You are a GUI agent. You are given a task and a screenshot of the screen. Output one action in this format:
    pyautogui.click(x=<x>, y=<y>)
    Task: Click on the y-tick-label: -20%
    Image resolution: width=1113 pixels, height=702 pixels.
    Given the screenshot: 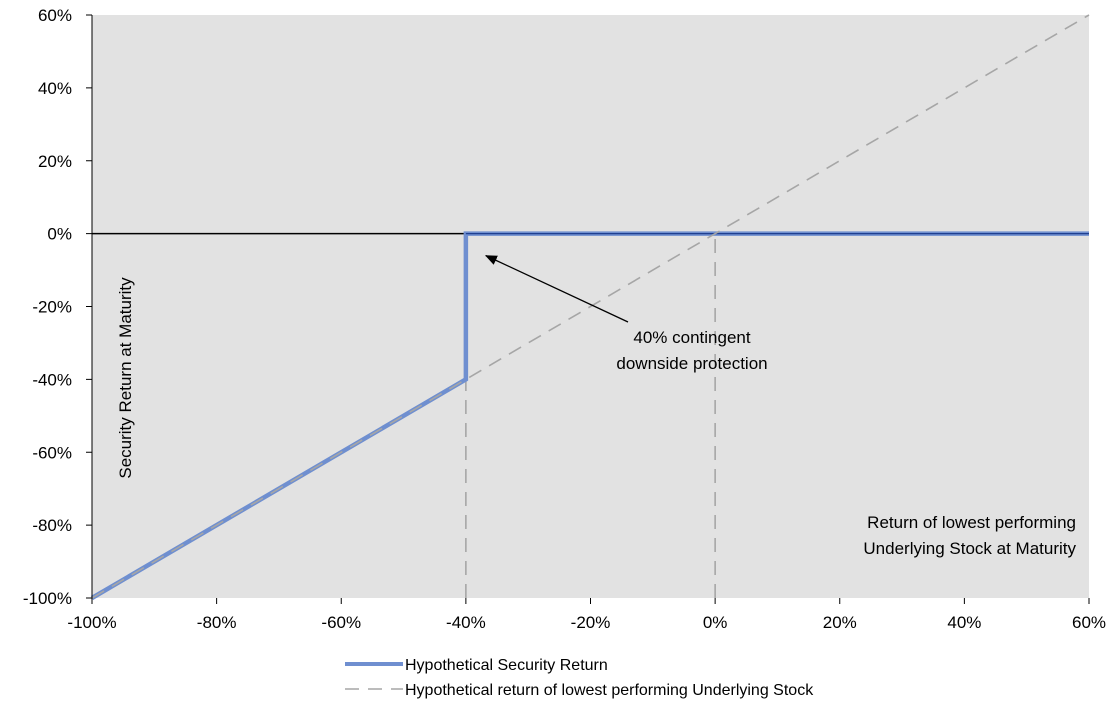 What is the action you would take?
    pyautogui.click(x=52, y=307)
    